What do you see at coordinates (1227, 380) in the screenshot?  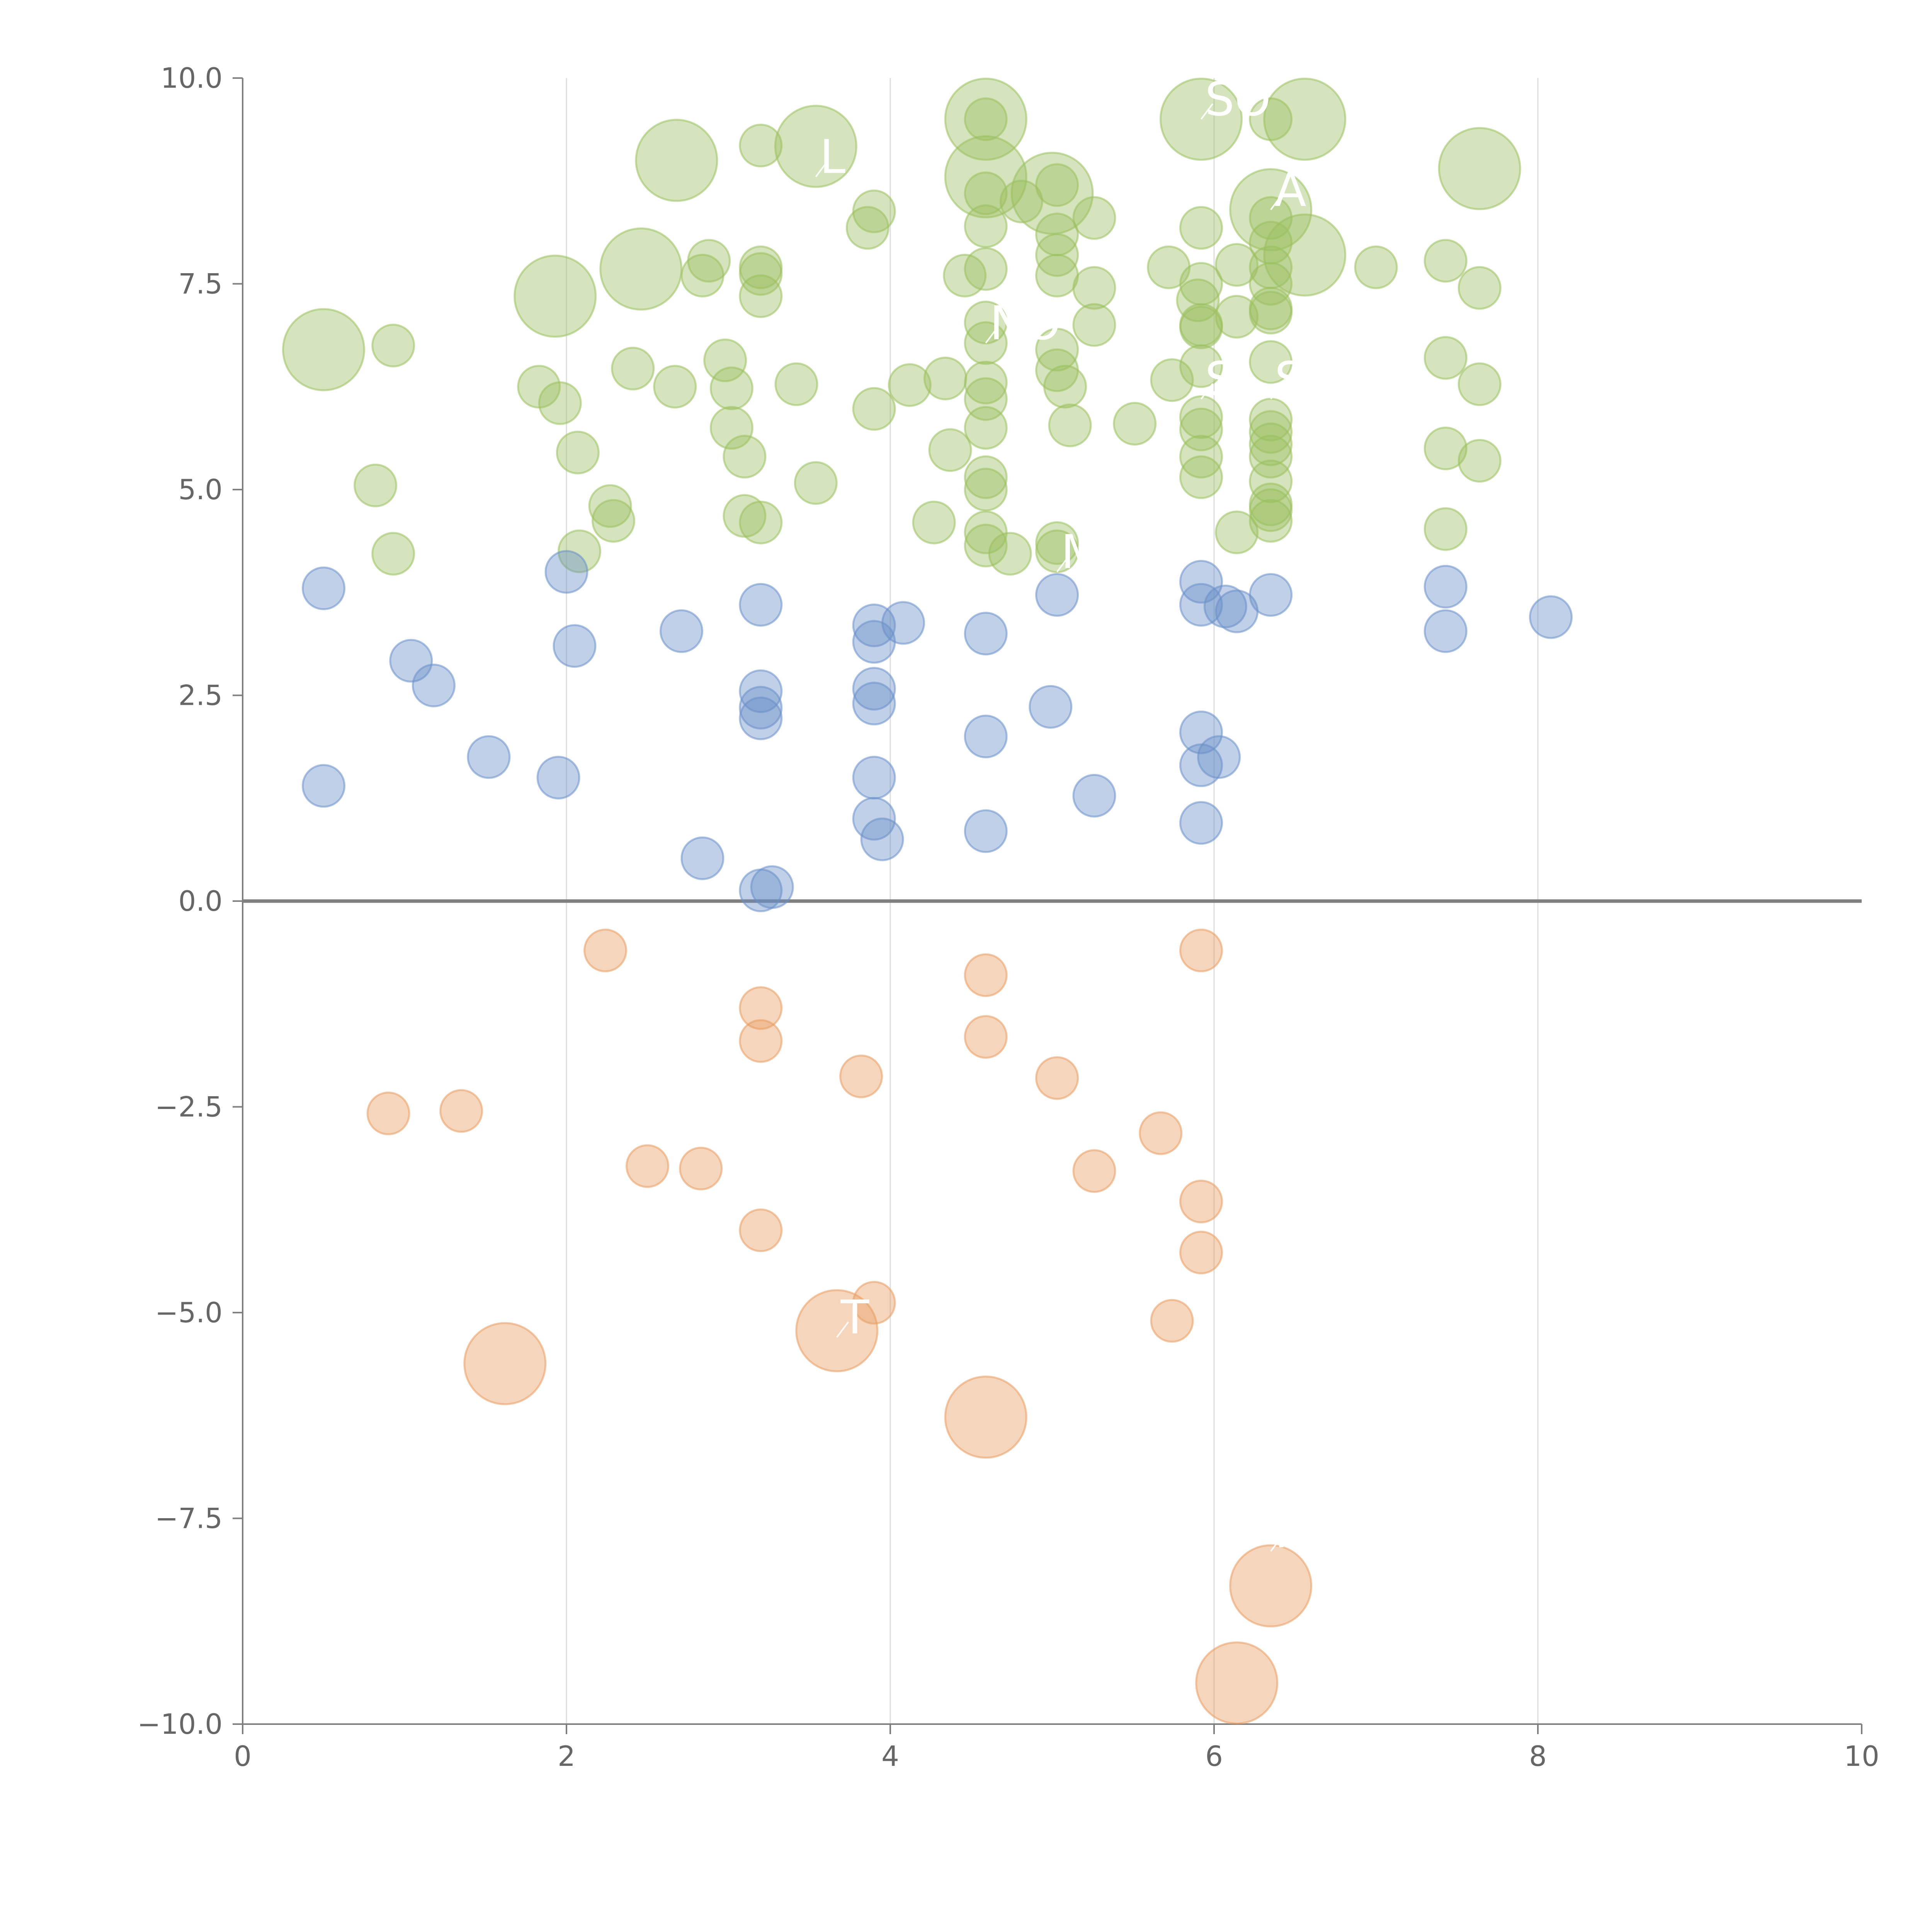 I see `point-label: SI` at bounding box center [1227, 380].